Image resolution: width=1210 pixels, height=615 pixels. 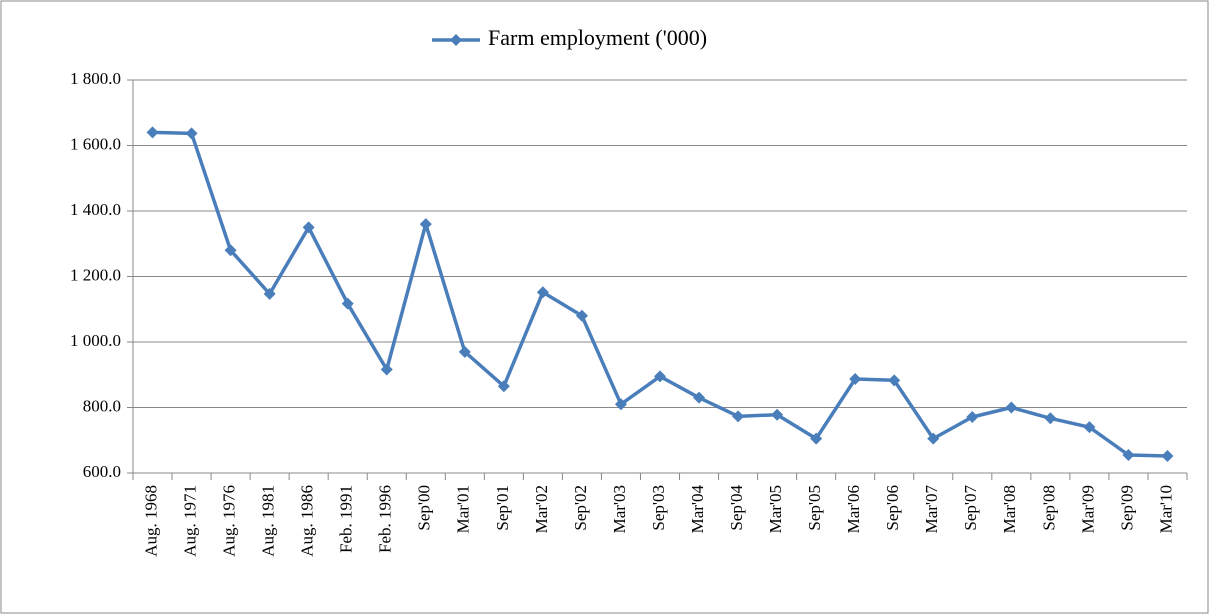 I want to click on x-tick-label: Mar'07, so click(x=931, y=509).